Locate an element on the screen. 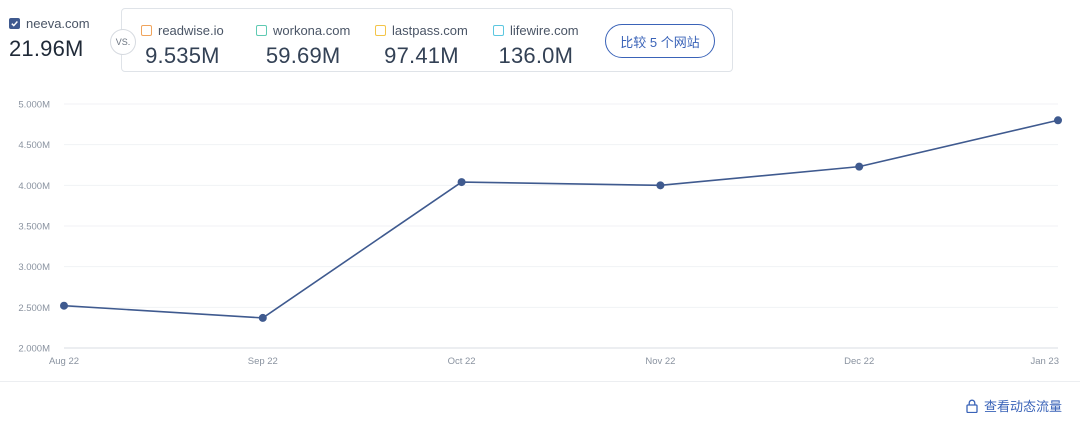  competitor-readwise: readwise.io 9.535M is located at coordinates (182, 45).